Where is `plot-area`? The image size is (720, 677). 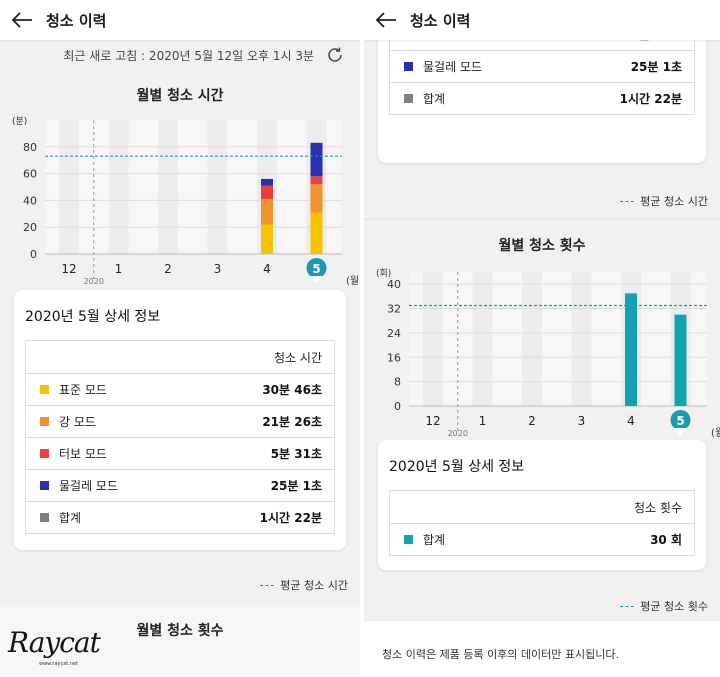
plot-area is located at coordinates (558, 339).